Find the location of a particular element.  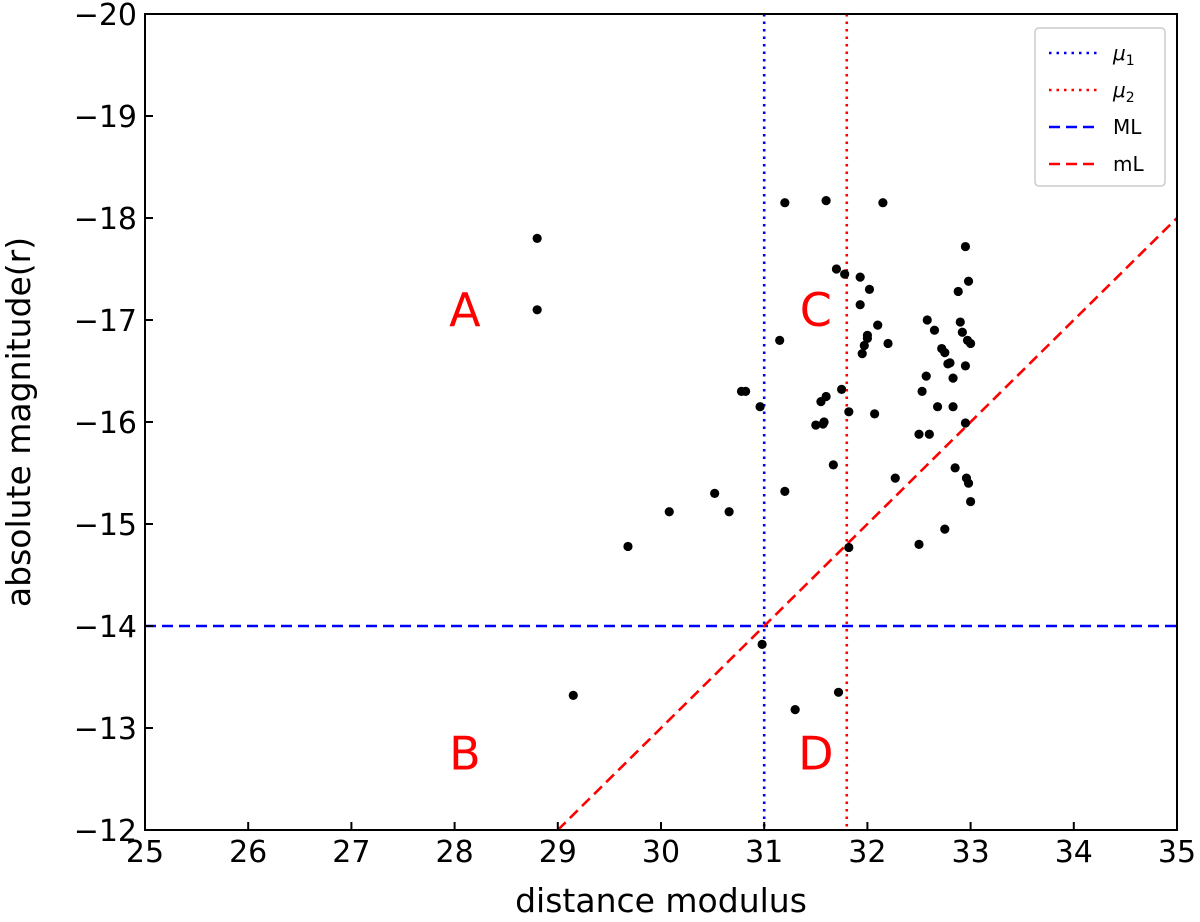

x-tick-label: 27 is located at coordinates (351, 852).